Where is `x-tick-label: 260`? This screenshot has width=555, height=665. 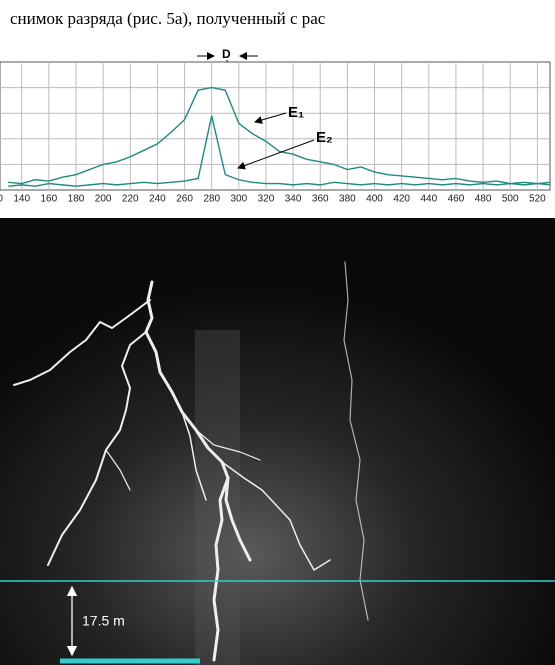
x-tick-label: 260 is located at coordinates (184, 199).